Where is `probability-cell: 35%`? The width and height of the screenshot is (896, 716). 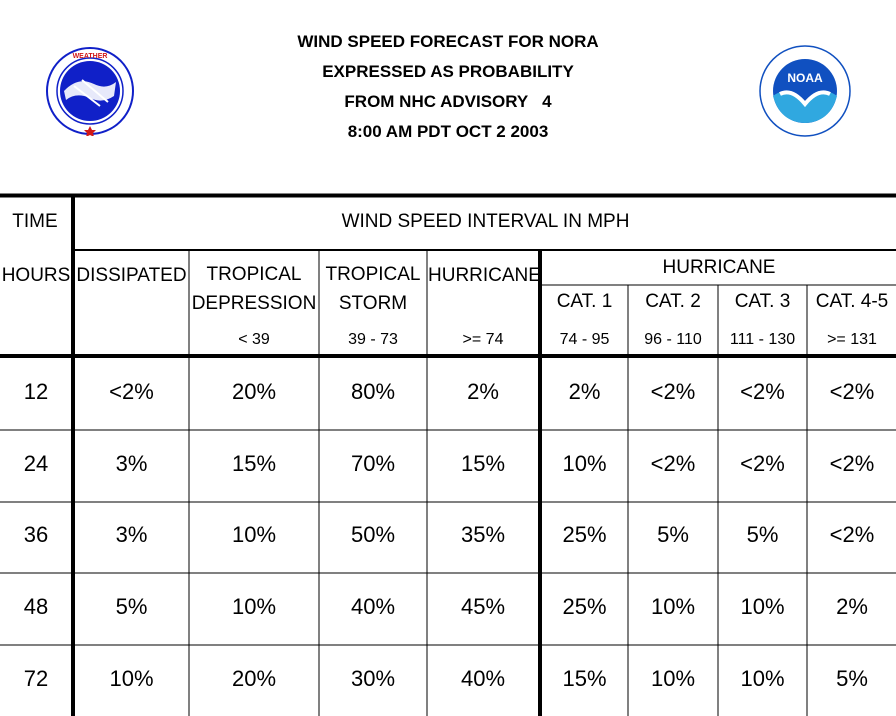 probability-cell: 35% is located at coordinates (483, 534).